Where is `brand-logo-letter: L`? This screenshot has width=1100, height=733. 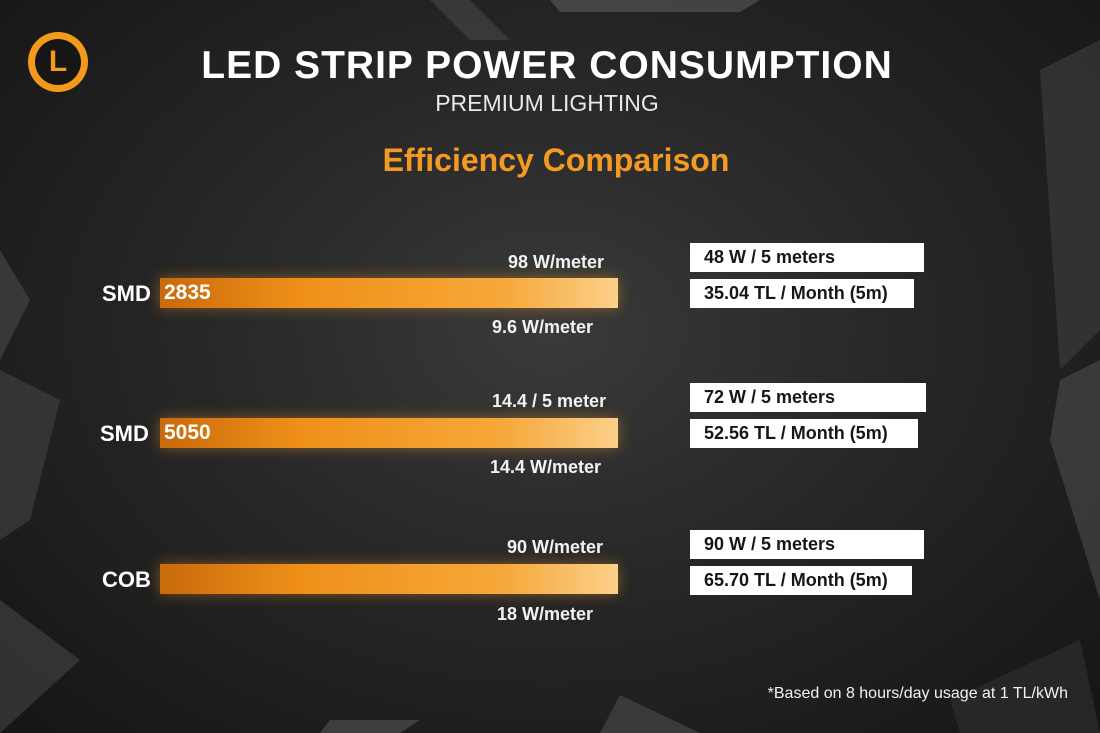
brand-logo-letter: L is located at coordinates (58, 62).